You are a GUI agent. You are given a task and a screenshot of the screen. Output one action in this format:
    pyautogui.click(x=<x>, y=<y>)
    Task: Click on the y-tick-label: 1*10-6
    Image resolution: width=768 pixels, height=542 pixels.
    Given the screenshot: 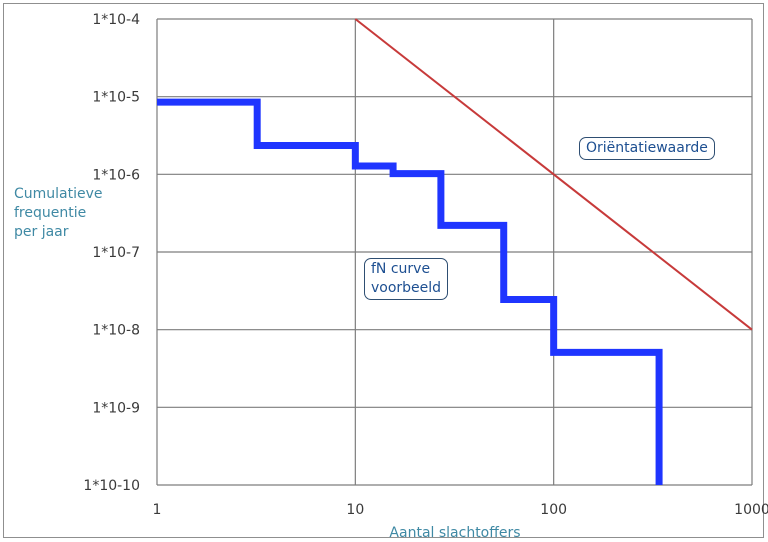 What is the action you would take?
    pyautogui.click(x=116, y=175)
    